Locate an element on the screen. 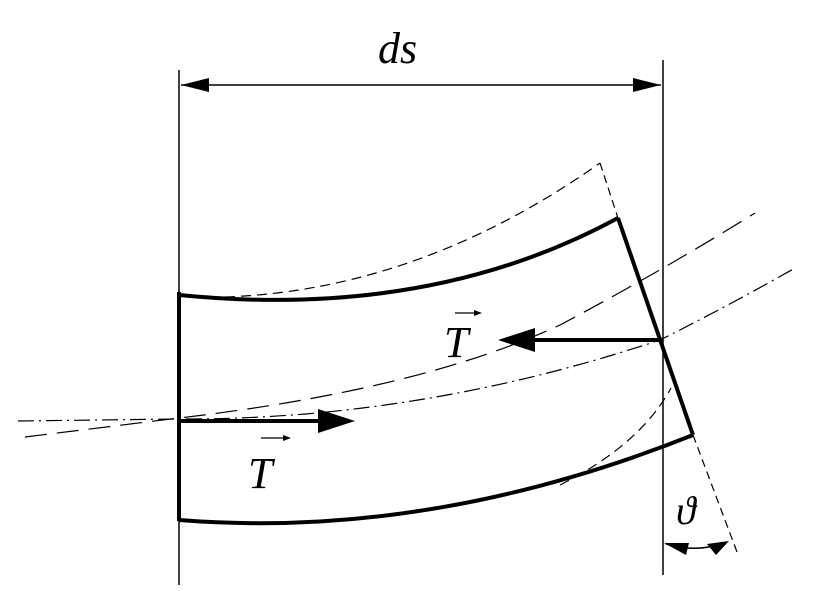 The height and width of the screenshot is (591, 816). angle-arrowhead-left is located at coordinates (676, 549).